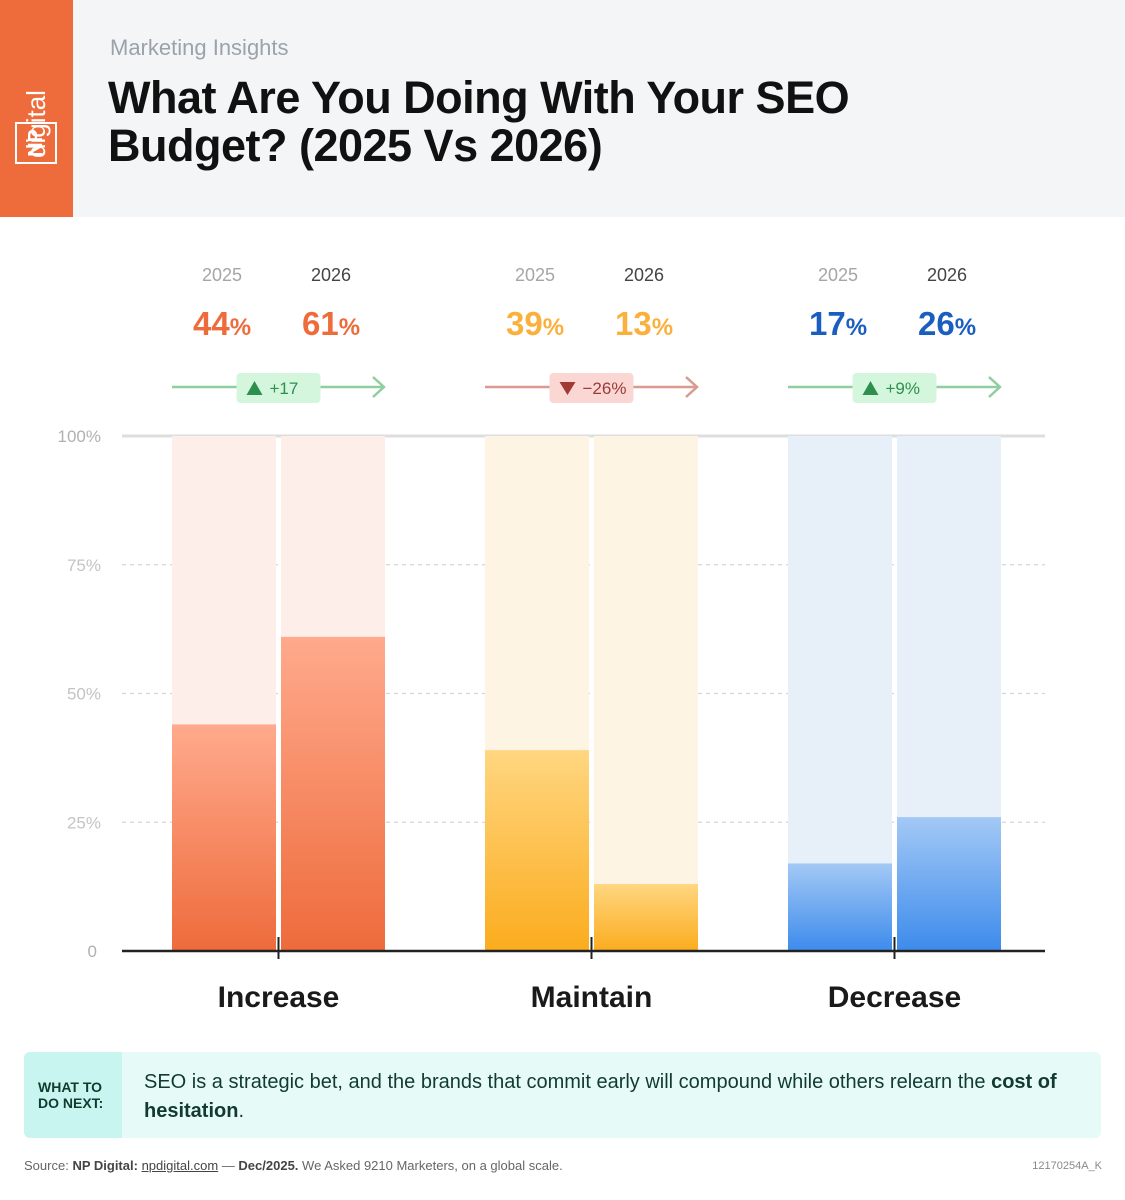 Image resolution: width=1125 pixels, height=1200 pixels. What do you see at coordinates (199, 47) in the screenshot?
I see `kicker-text: Marketing Insights` at bounding box center [199, 47].